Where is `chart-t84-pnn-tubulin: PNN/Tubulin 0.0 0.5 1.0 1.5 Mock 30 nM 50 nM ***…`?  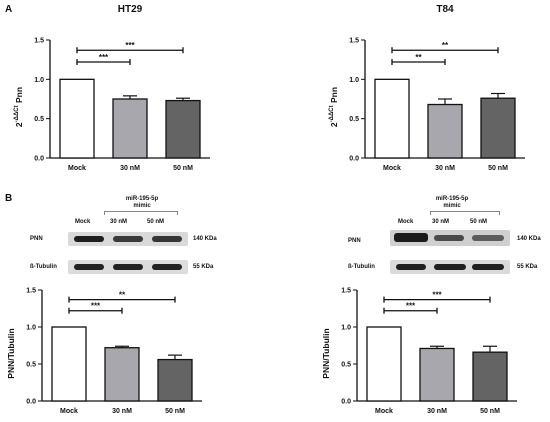
chart-t84-pnn-tubulin: PNN/Tubulin 0.0 0.5 1.0 1.5 Mock 30 nM 50 nM ***… is located at coordinates (419, 351).